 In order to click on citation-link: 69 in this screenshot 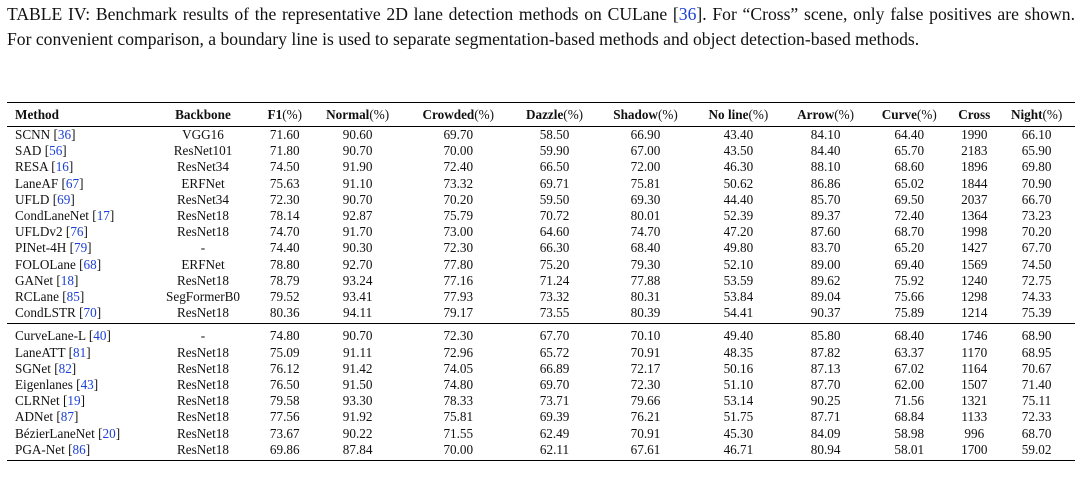, I will do `click(64, 199)`.